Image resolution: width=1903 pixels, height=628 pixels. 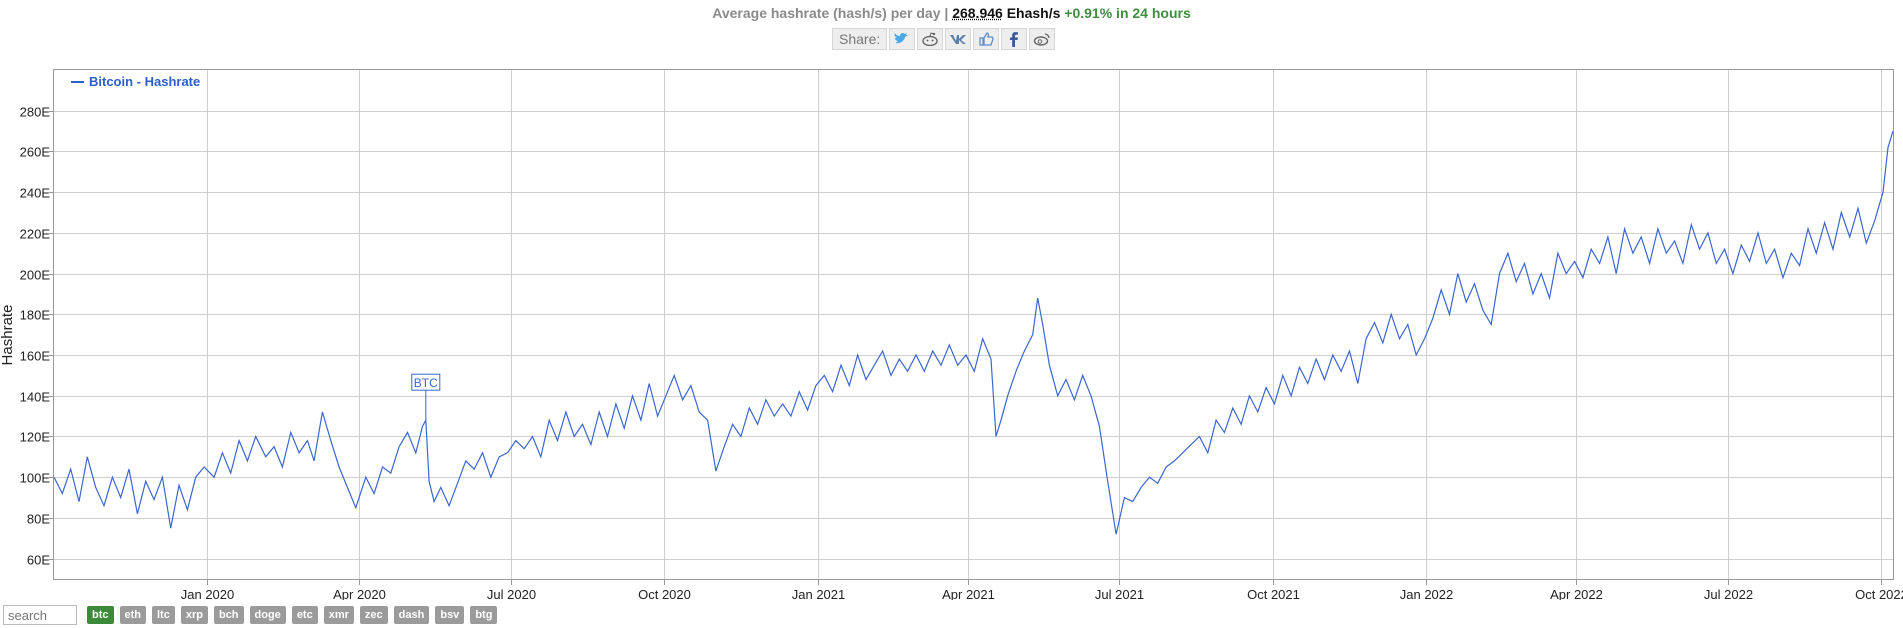 What do you see at coordinates (359, 593) in the screenshot?
I see `x-tick-label: Apr 2020` at bounding box center [359, 593].